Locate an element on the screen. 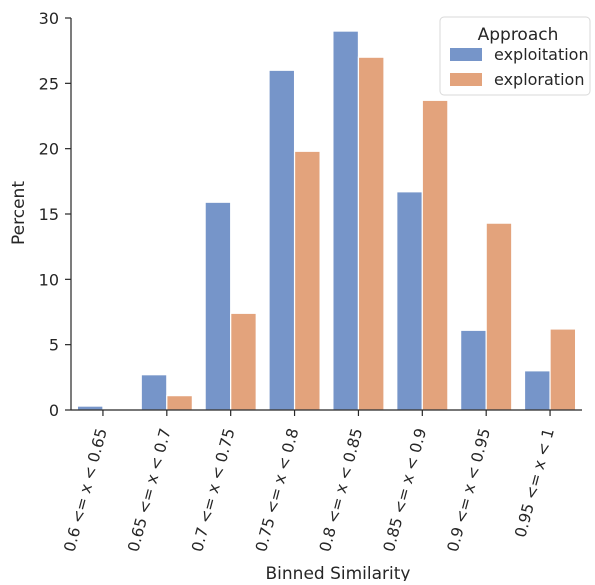 This screenshot has height=585, width=595. legend: Approach exploitation exploration is located at coordinates (515, 56).